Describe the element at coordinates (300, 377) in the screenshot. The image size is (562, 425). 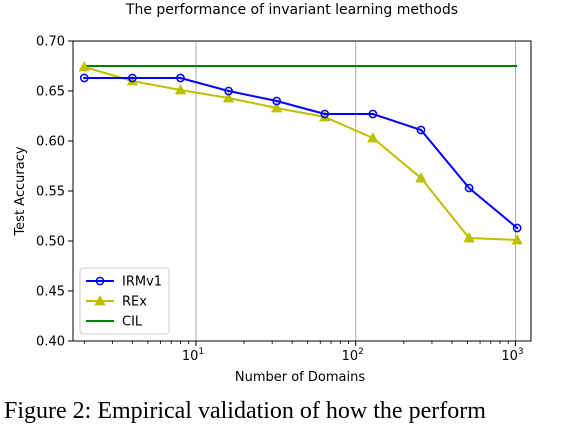
I see `x-axis-label: Number of Domains` at that location.